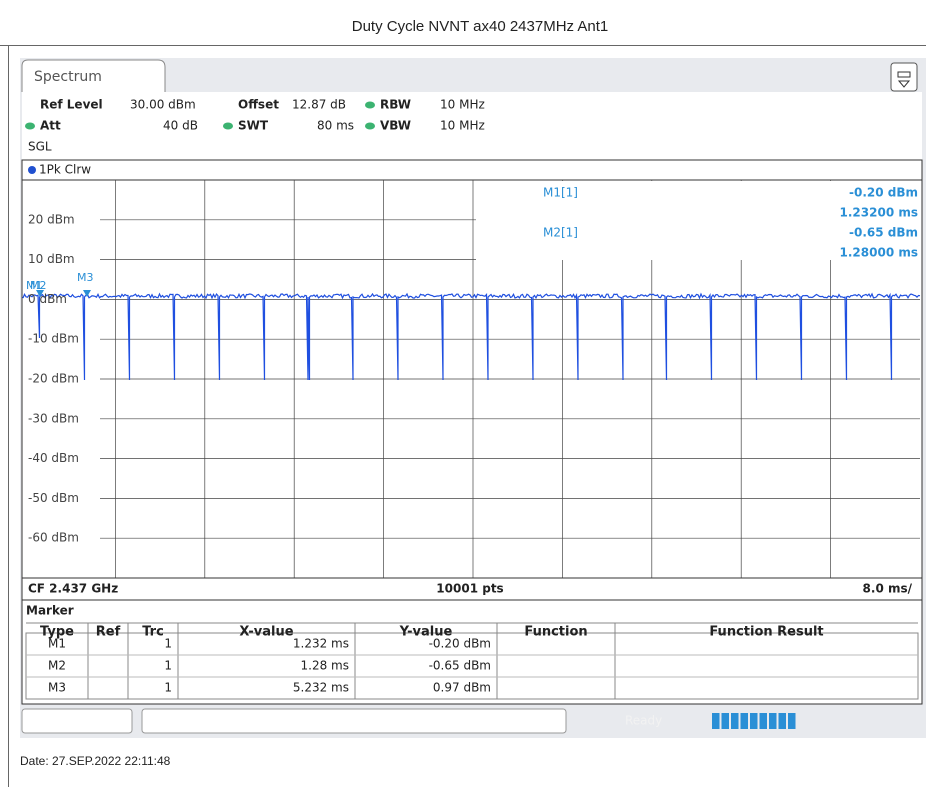 Image resolution: width=926 pixels, height=787 pixels. Describe the element at coordinates (560, 233) in the screenshot. I see `marker-info-name: M2[1]` at that location.